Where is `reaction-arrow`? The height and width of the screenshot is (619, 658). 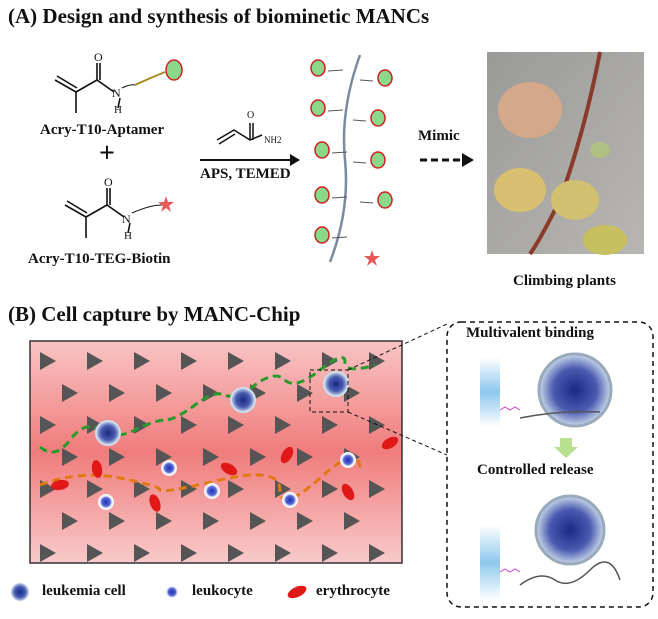 reaction-arrow is located at coordinates (250, 160).